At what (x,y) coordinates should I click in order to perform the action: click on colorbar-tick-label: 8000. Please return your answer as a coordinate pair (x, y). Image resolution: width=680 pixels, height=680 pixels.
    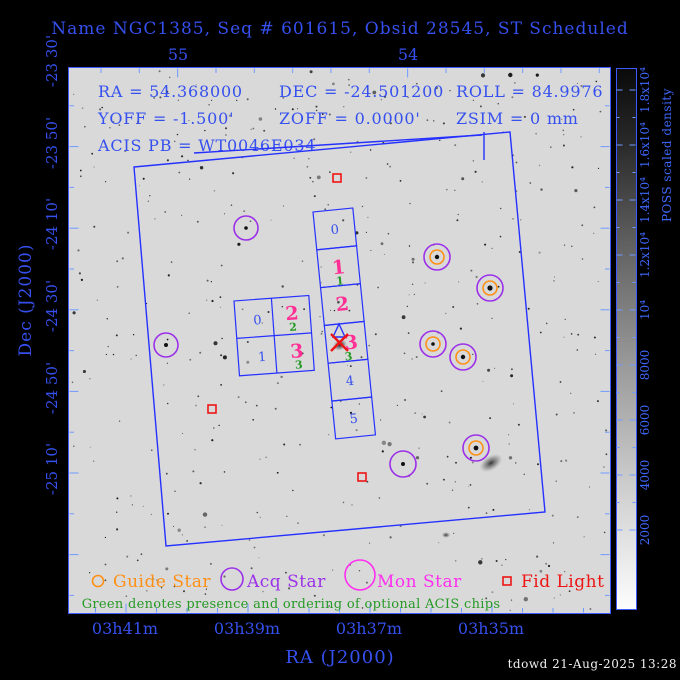
    Looking at the image, I should click on (645, 365).